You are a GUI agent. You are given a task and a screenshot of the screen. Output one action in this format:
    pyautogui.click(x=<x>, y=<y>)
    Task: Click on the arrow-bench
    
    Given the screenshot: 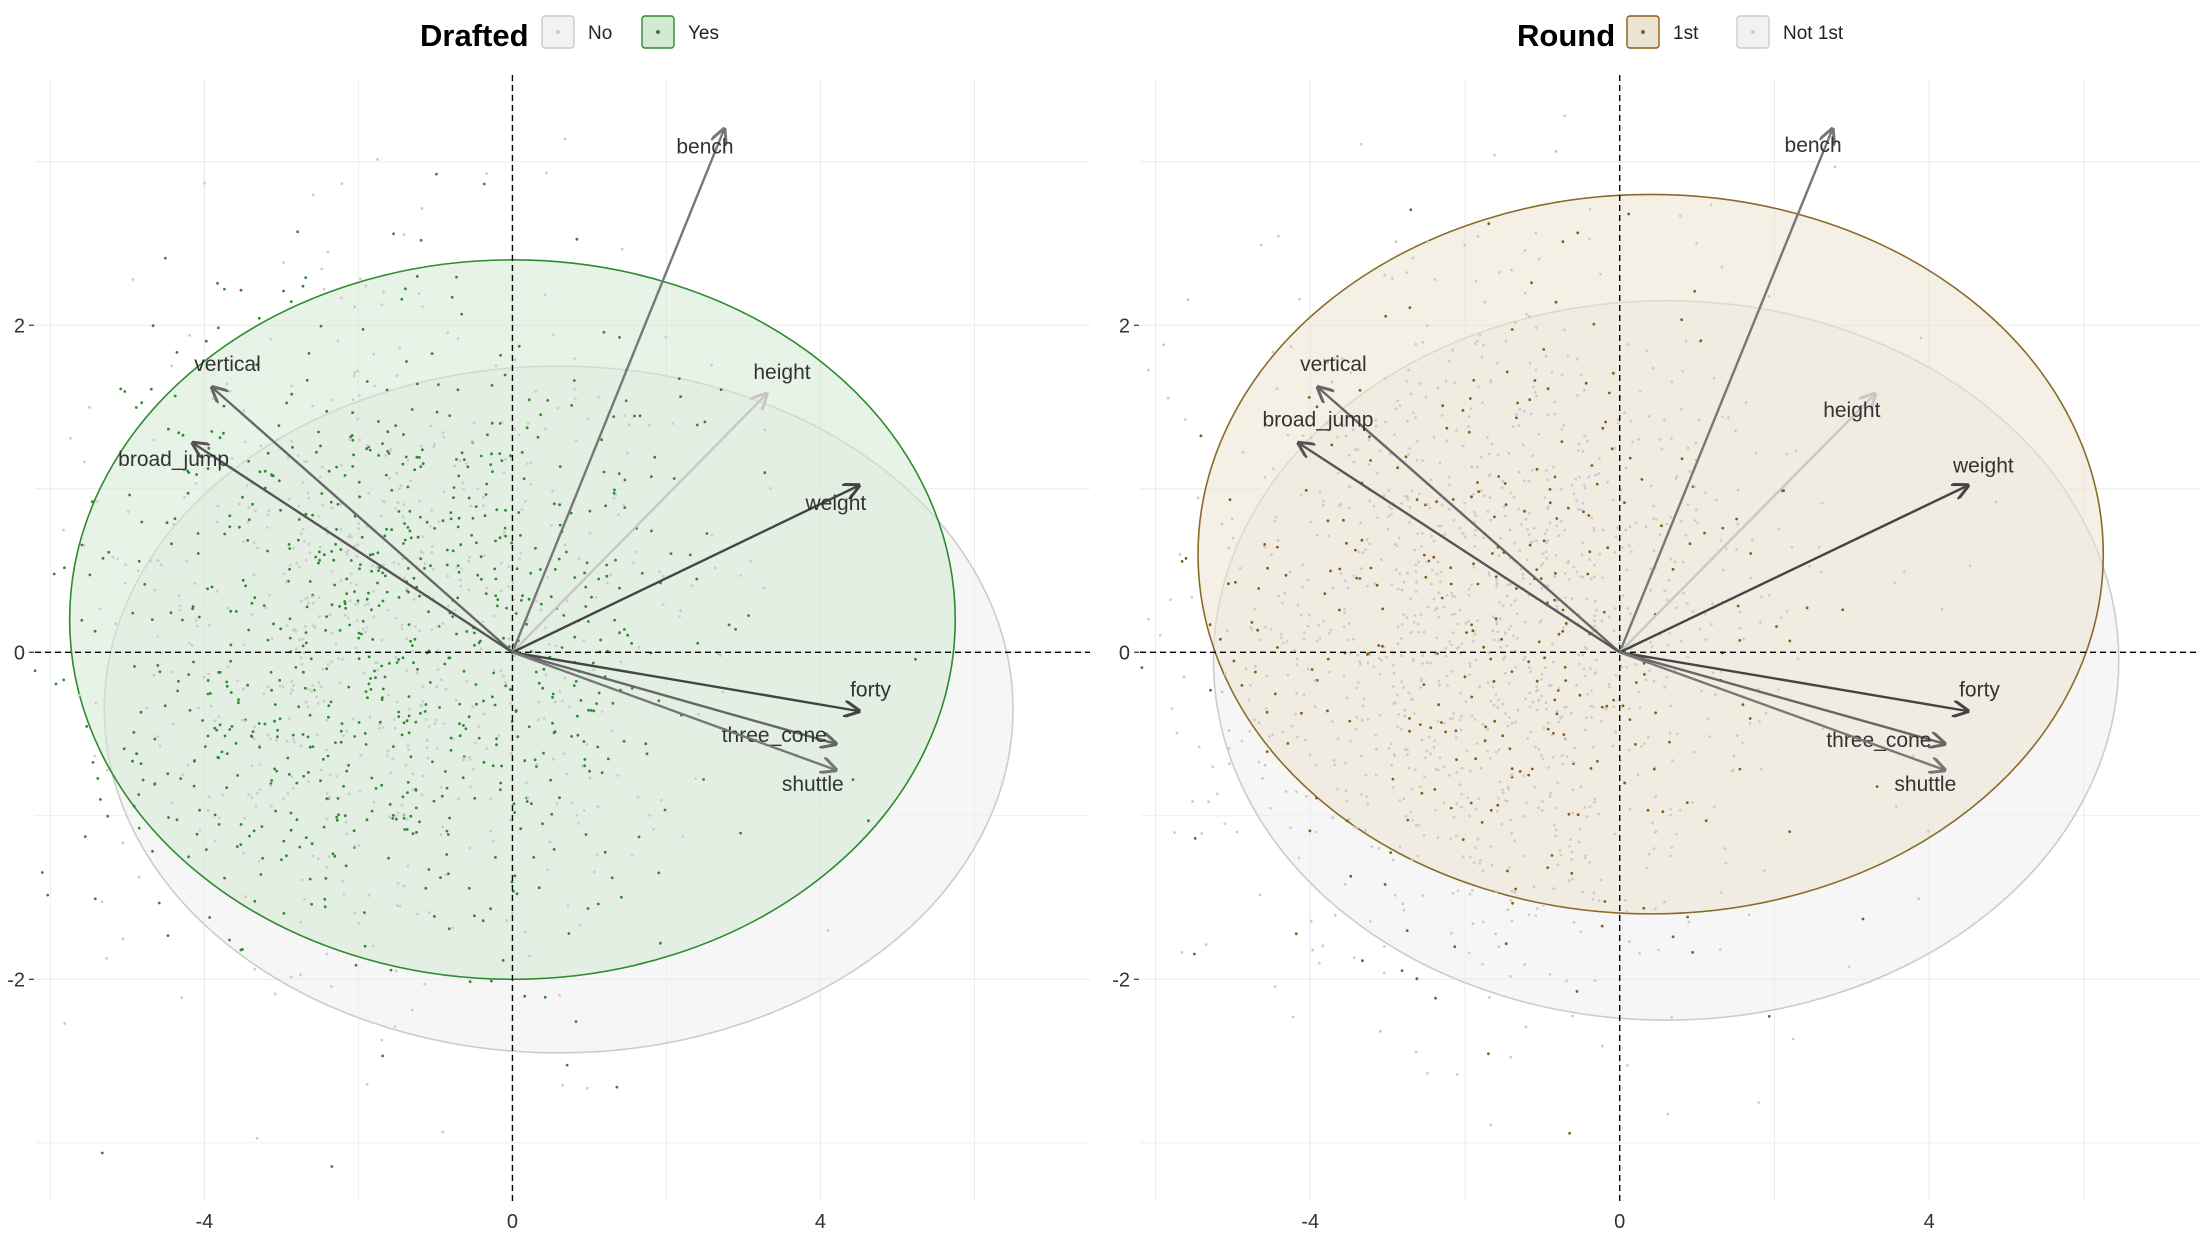 What is the action you would take?
    pyautogui.click(x=617, y=391)
    